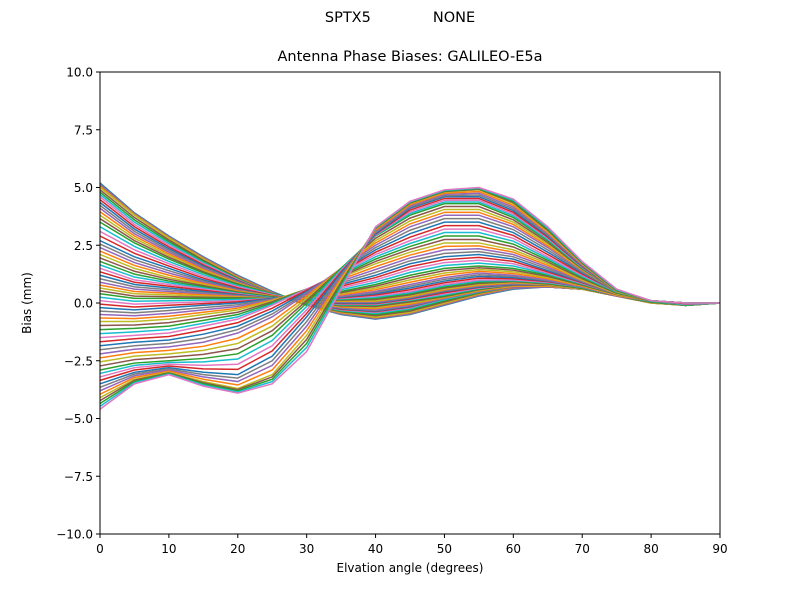  Describe the element at coordinates (79, 73) in the screenshot. I see `y-tick-label: 10.0` at that location.